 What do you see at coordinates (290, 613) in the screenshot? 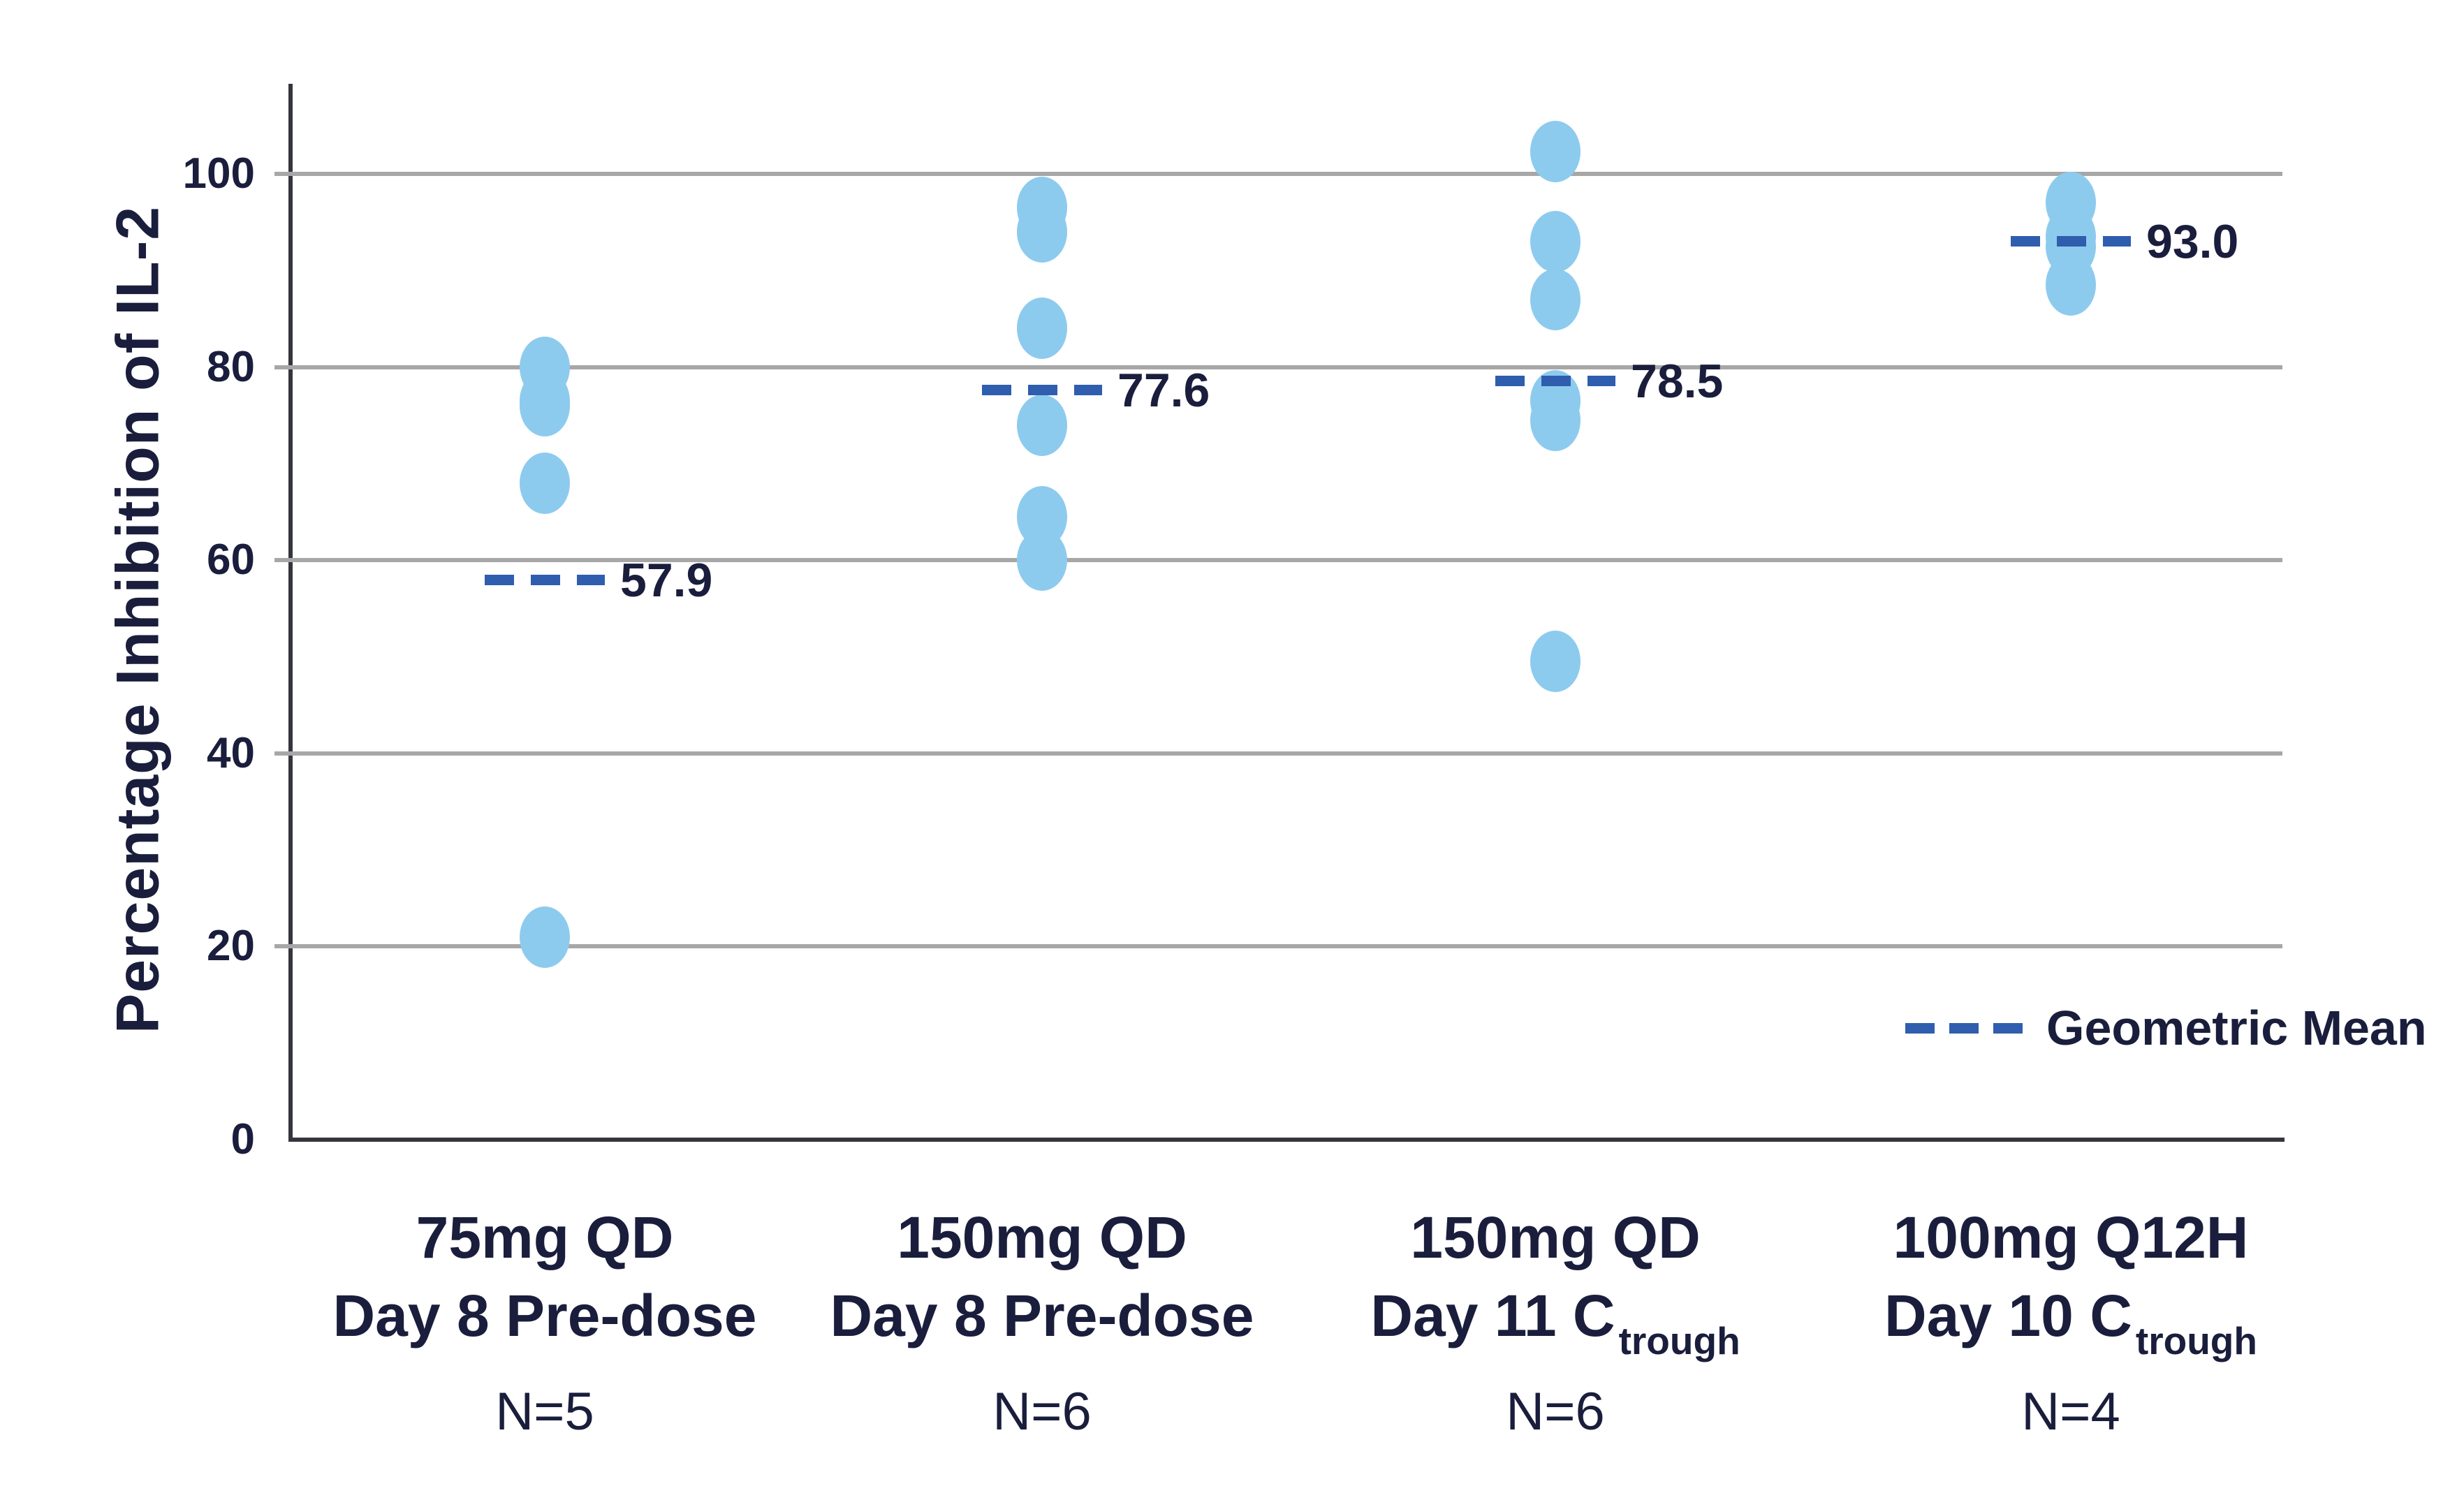
I see `y-axis-line` at bounding box center [290, 613].